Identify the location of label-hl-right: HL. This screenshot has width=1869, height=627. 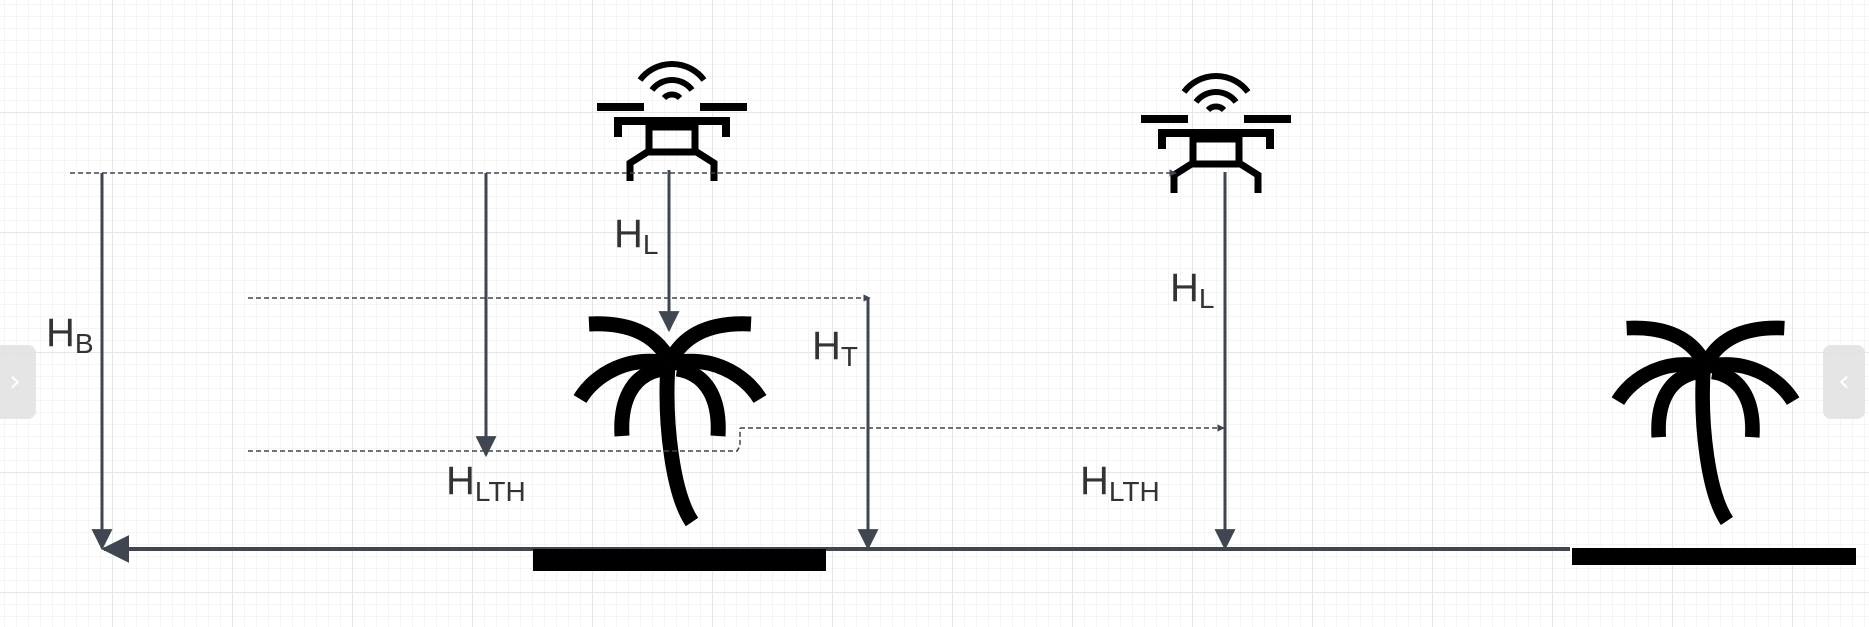
(1192, 290).